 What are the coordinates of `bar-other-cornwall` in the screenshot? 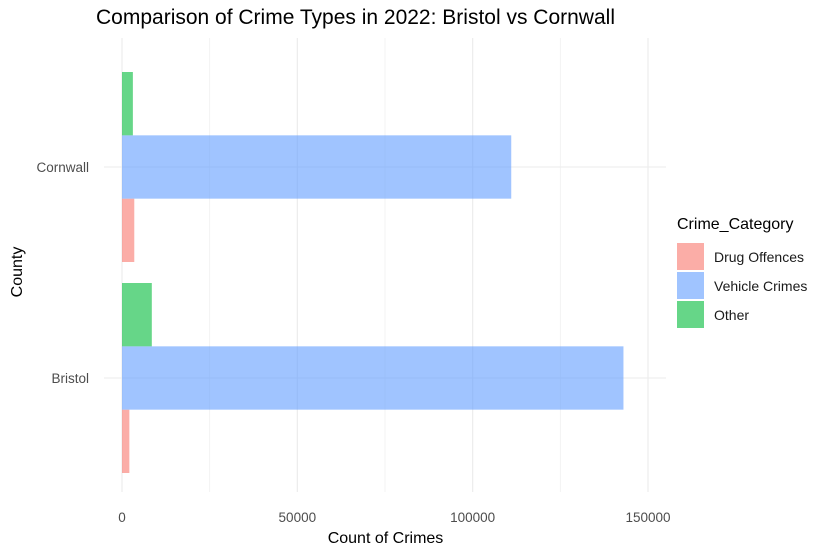 It's located at (127, 104).